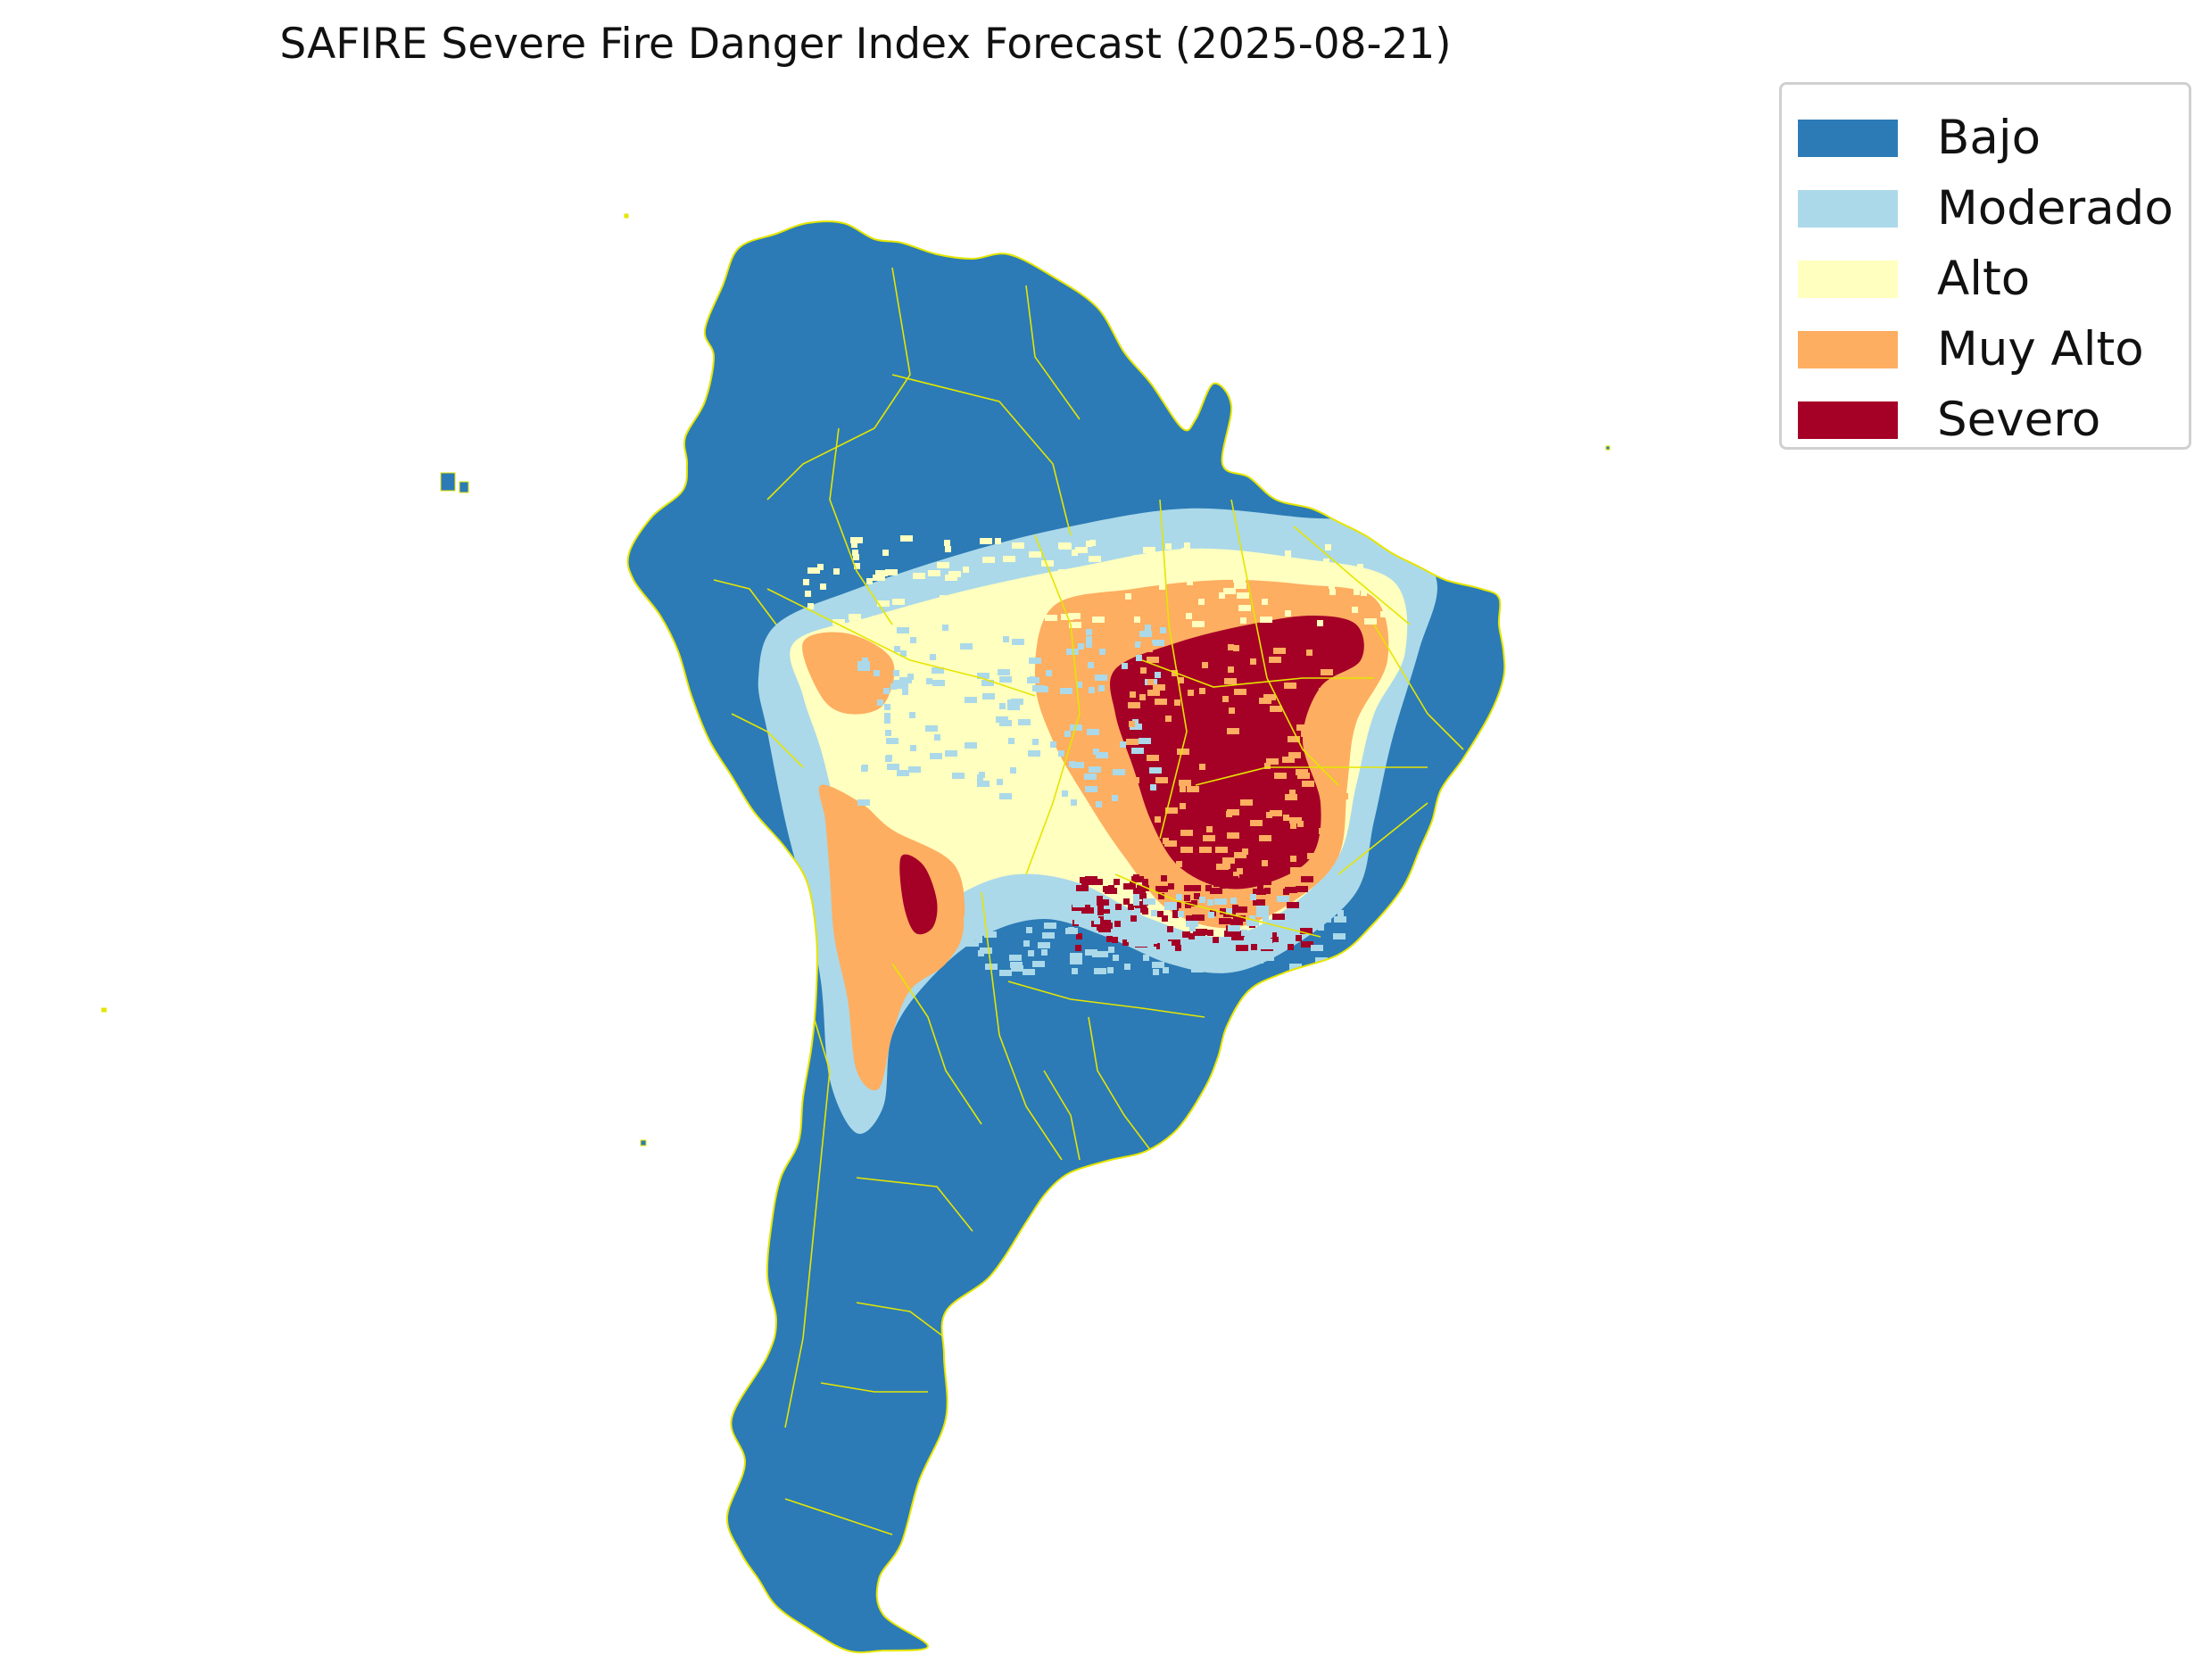 This screenshot has width=2211, height=1680. Describe the element at coordinates (104, 1010) in the screenshot. I see `offshore-island` at that location.